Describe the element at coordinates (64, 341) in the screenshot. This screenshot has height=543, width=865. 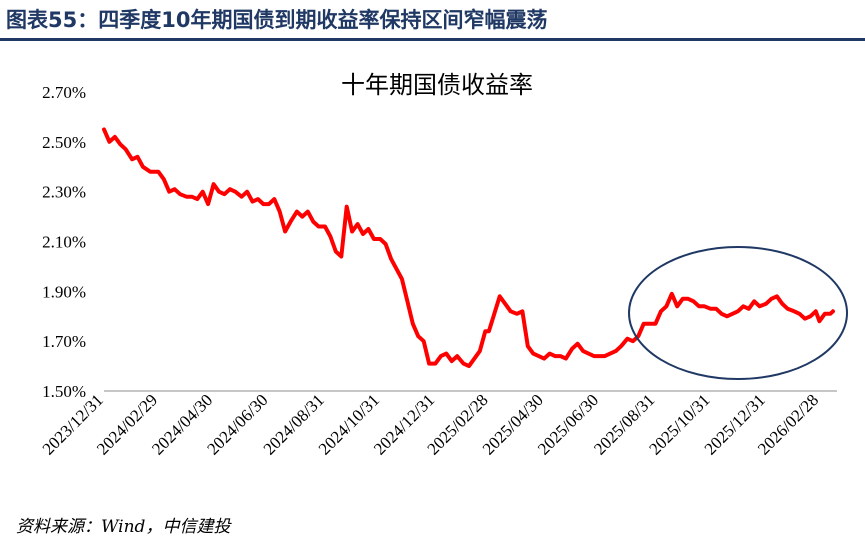
I see `y-tick-label: 1.70%` at that location.